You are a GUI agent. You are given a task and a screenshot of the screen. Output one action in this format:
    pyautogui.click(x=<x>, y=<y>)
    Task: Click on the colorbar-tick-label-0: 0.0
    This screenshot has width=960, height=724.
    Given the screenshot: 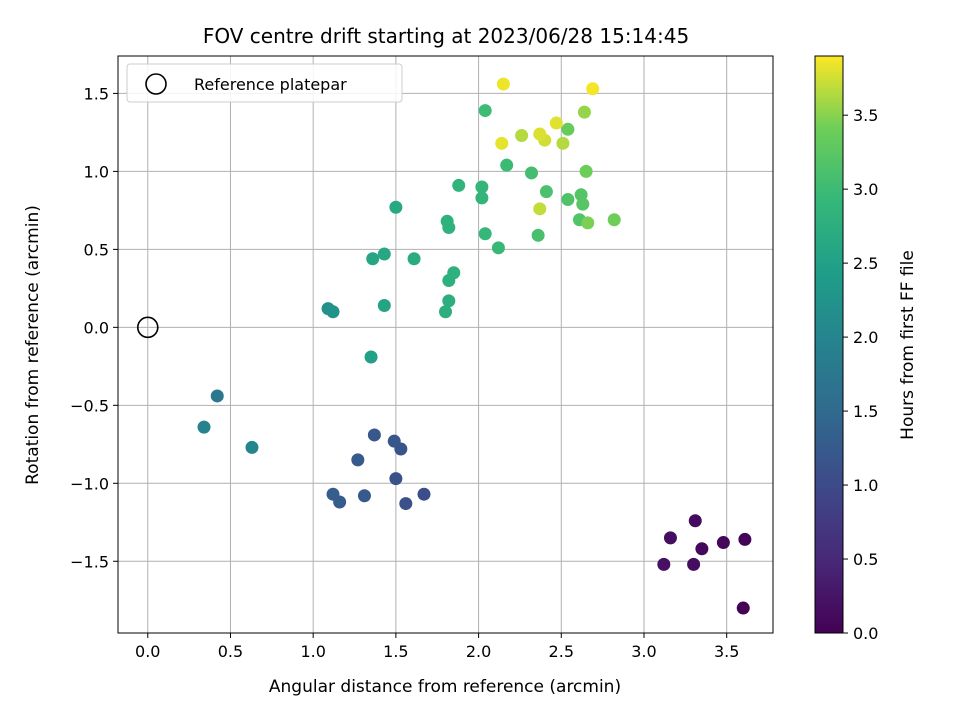 What is the action you would take?
    pyautogui.click(x=865, y=633)
    